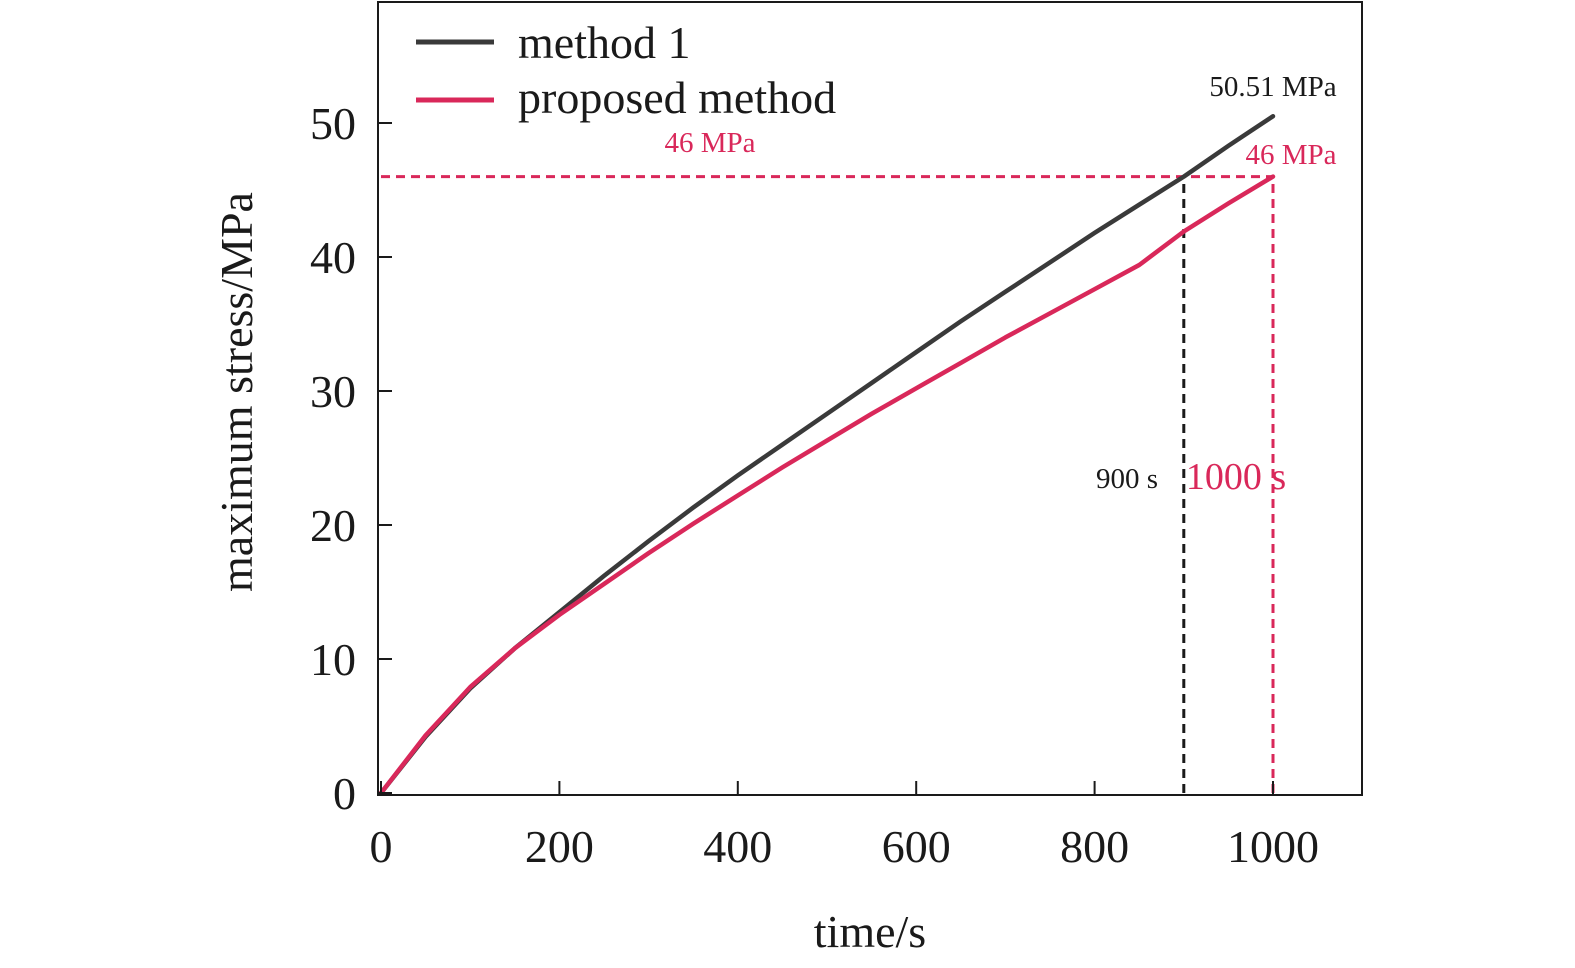 The image size is (1575, 968). I want to click on legend-label-proposed-method: proposed method, so click(677, 97).